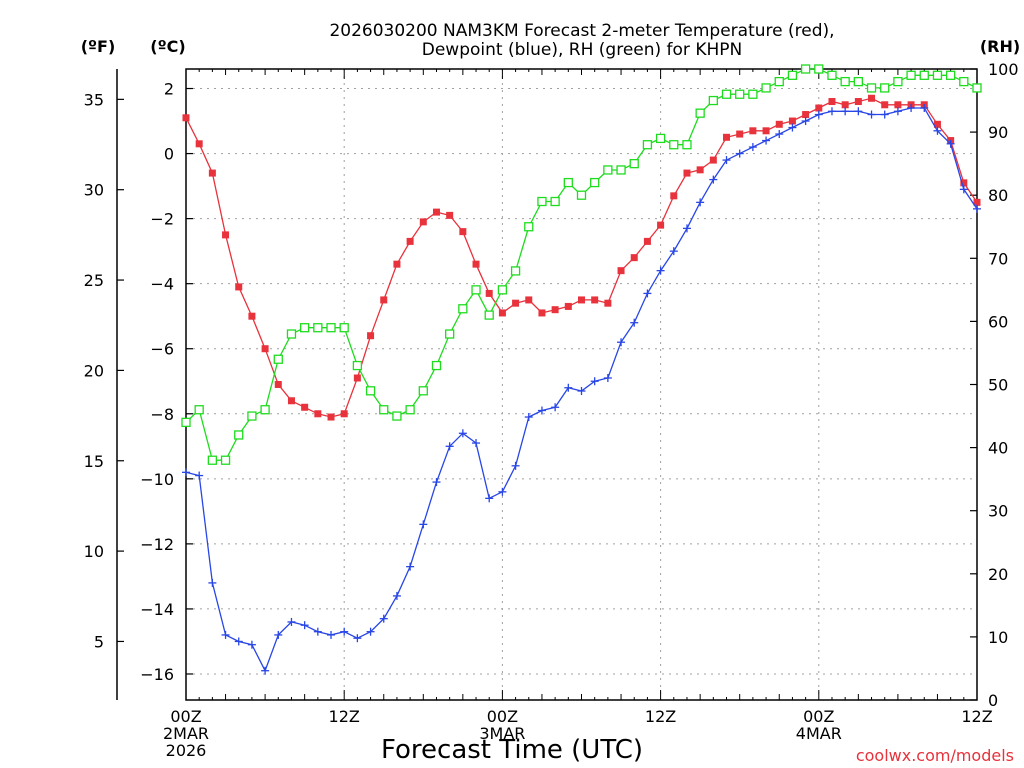 This screenshot has height=768, width=1024. What do you see at coordinates (998, 132) in the screenshot?
I see `rh-tick-label: 90` at bounding box center [998, 132].